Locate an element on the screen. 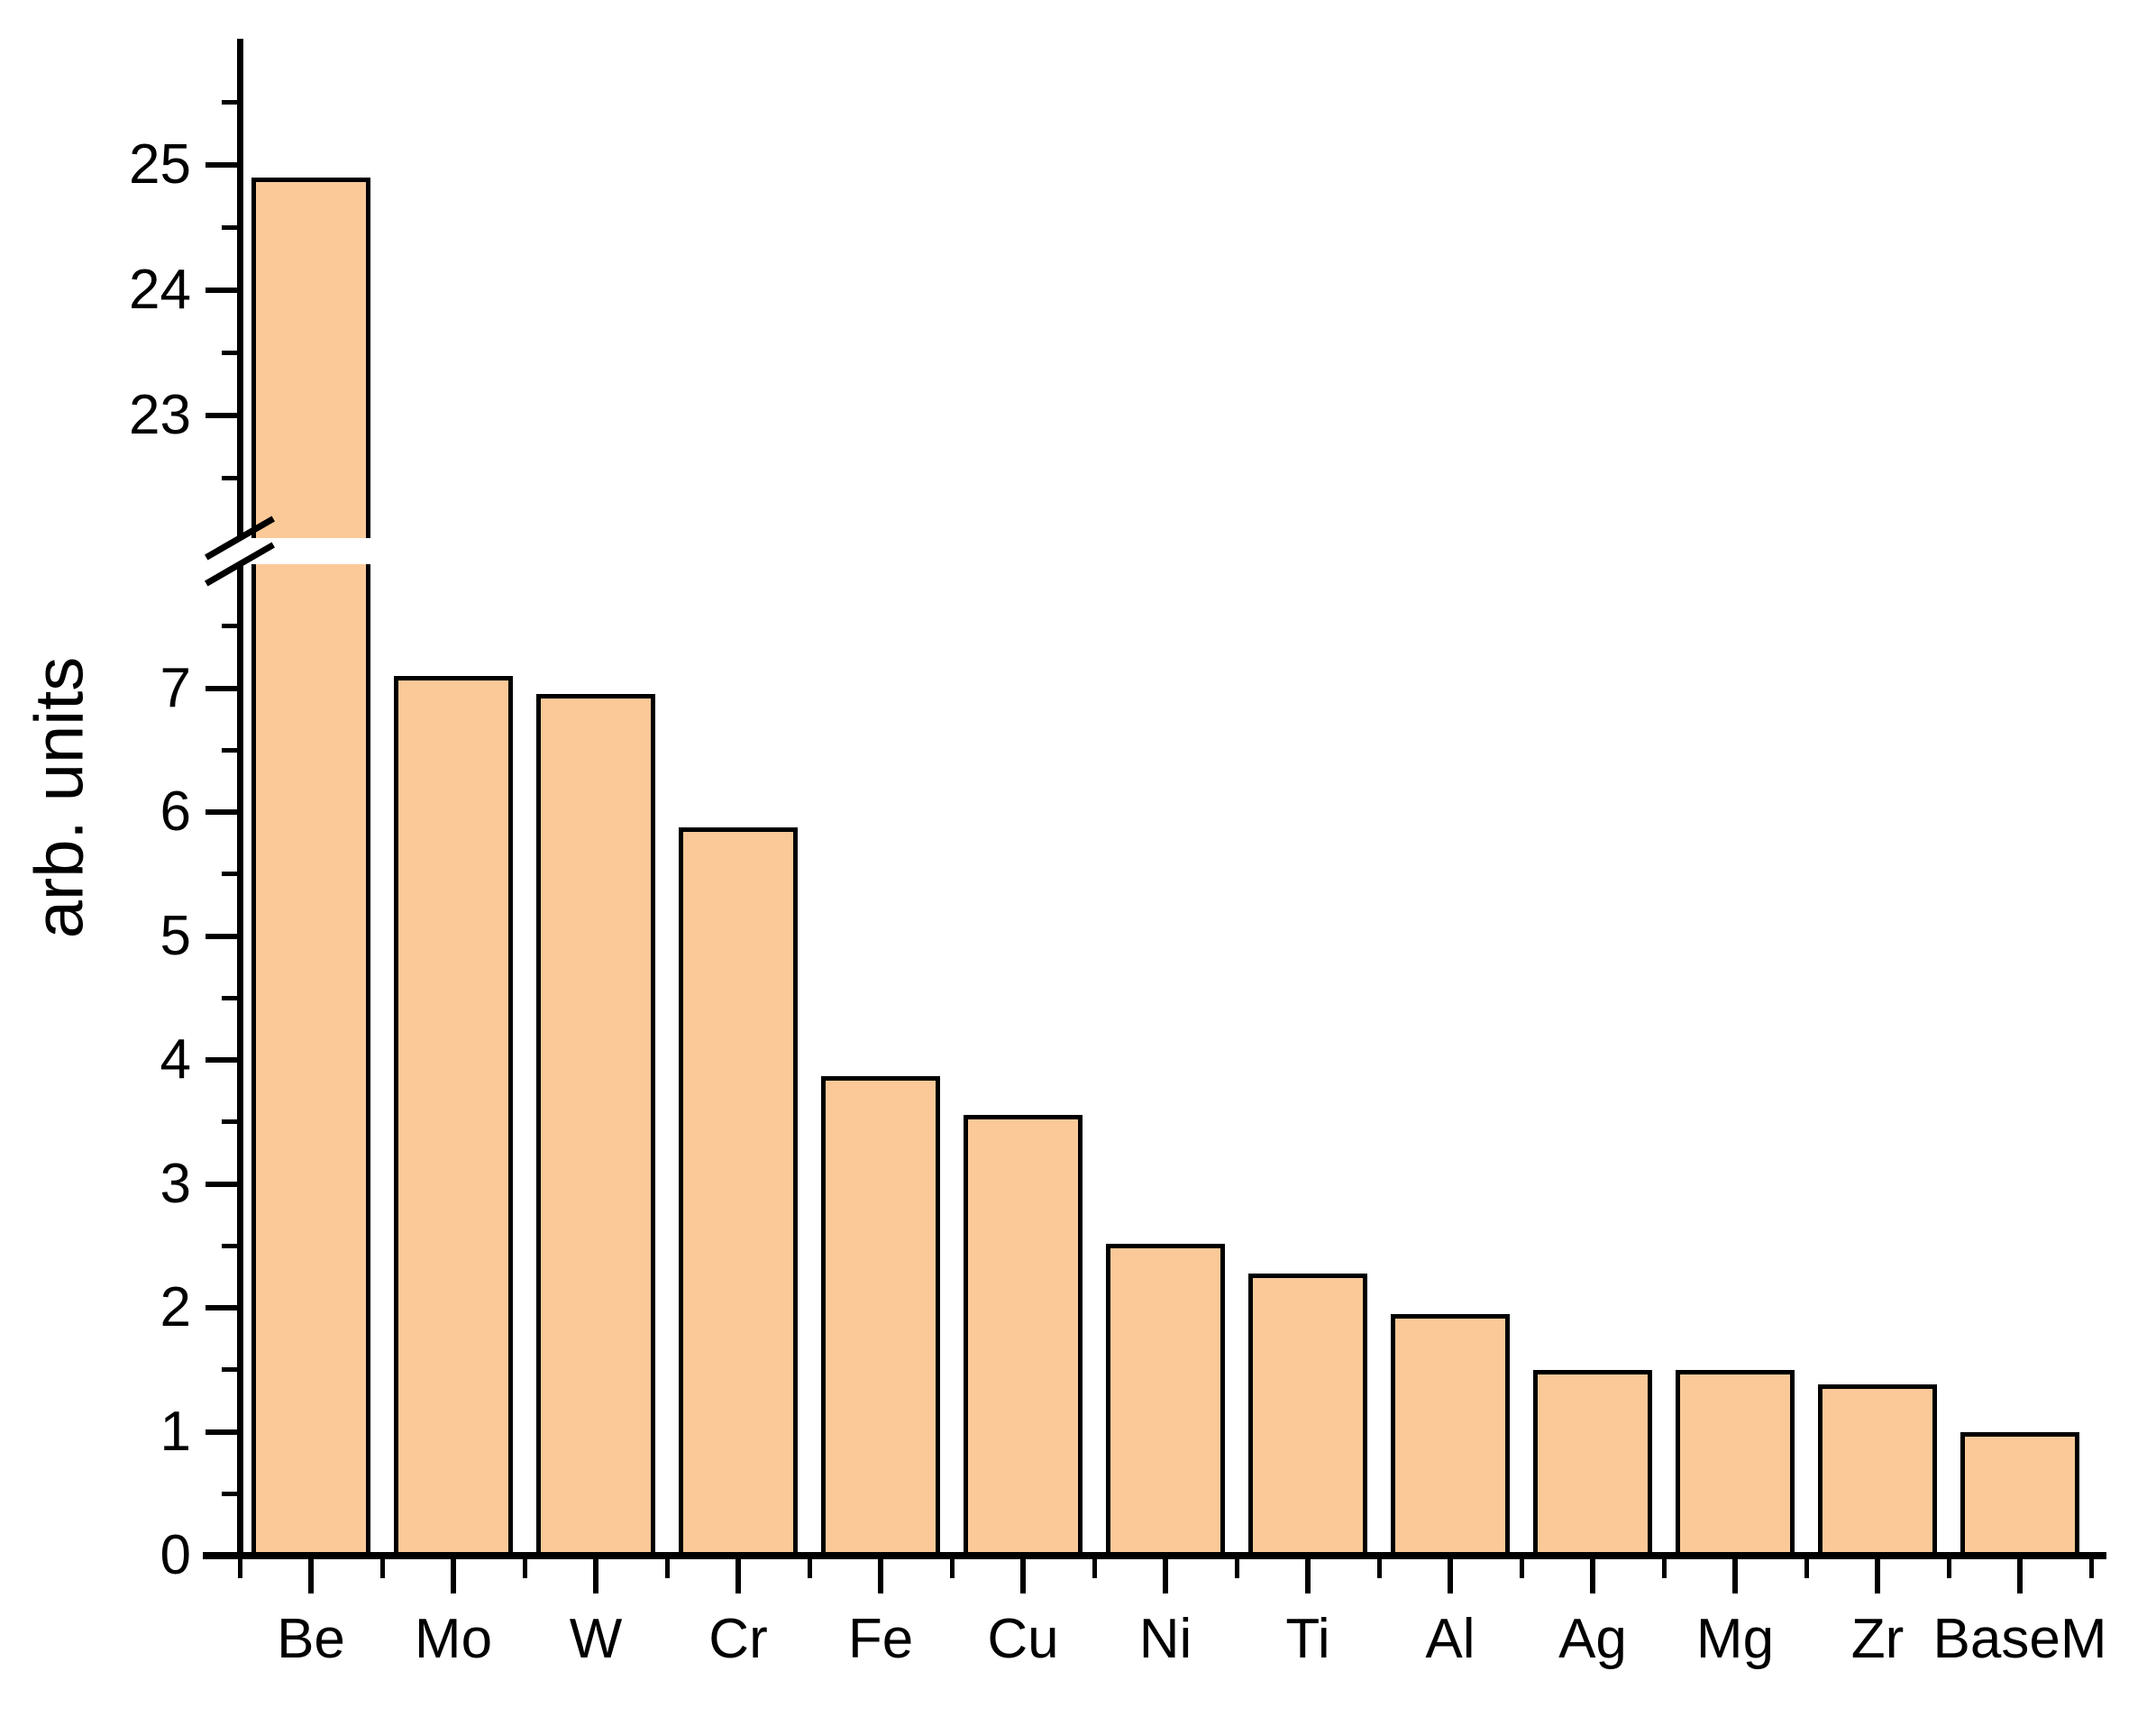  bar-BaseM is located at coordinates (2019, 1492).